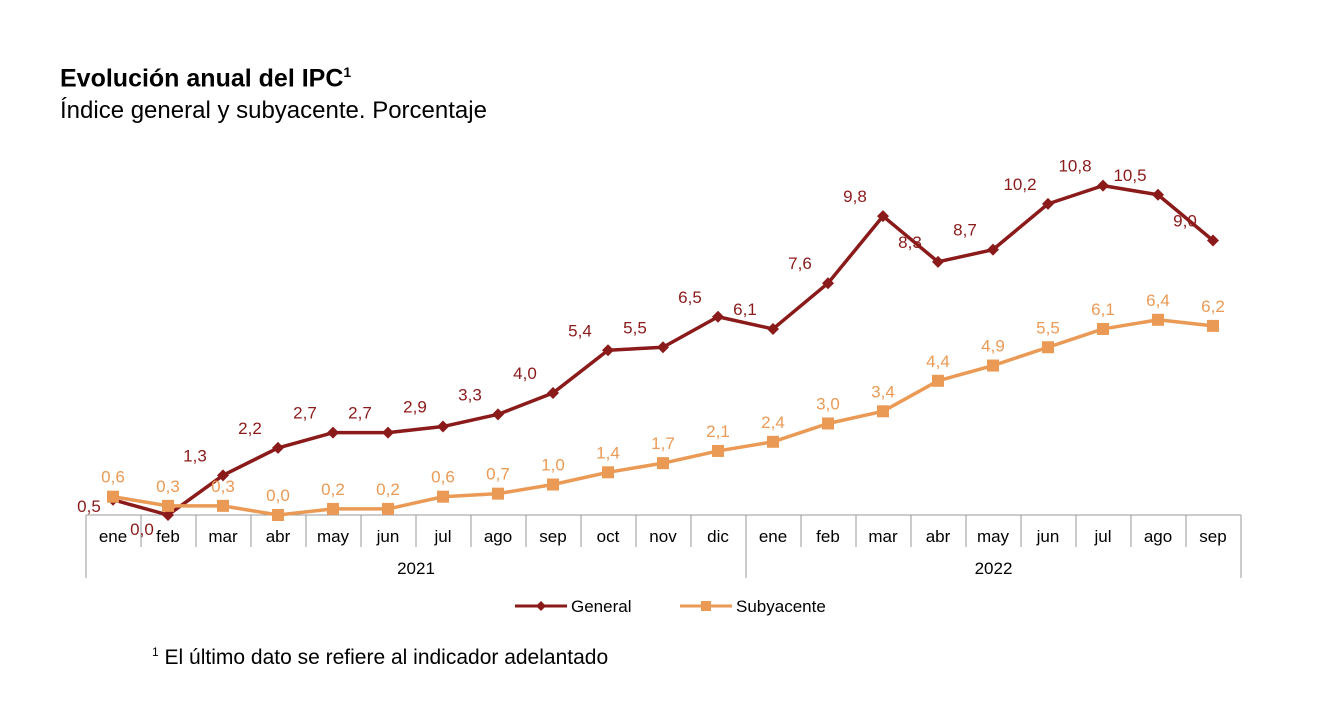 The height and width of the screenshot is (716, 1322). What do you see at coordinates (663, 536) in the screenshot?
I see `x-tick-label: nov` at bounding box center [663, 536].